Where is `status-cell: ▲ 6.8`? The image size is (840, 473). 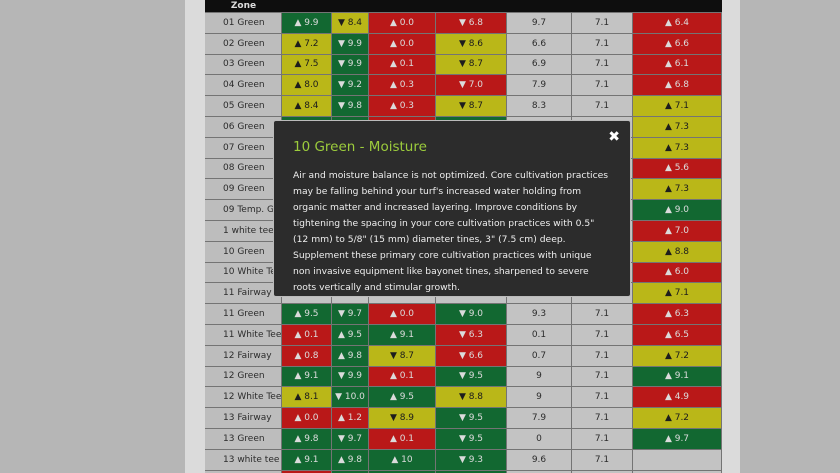
status-cell: ▲ 6.8 is located at coordinates (677, 85).